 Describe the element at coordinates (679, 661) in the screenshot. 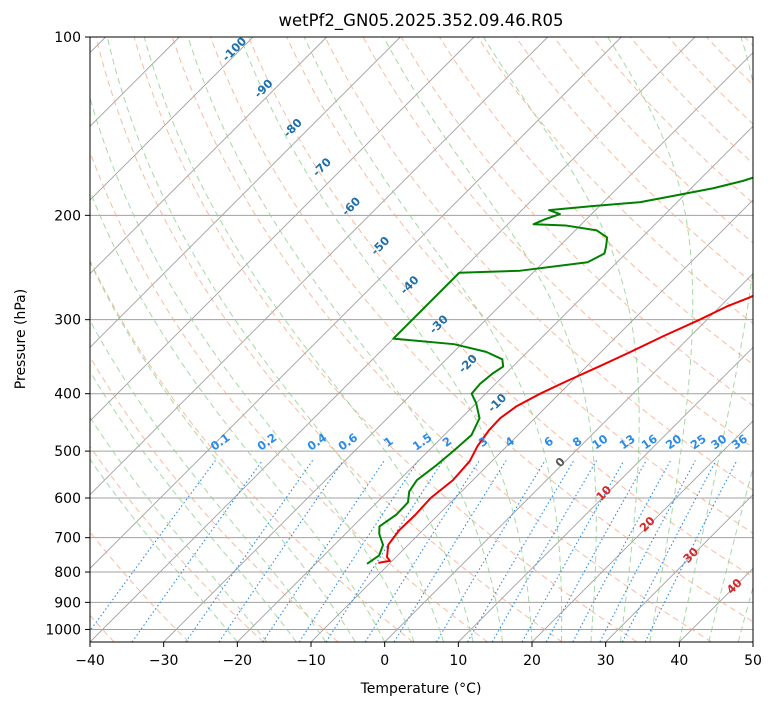

I see `x-tick-label: 40` at that location.